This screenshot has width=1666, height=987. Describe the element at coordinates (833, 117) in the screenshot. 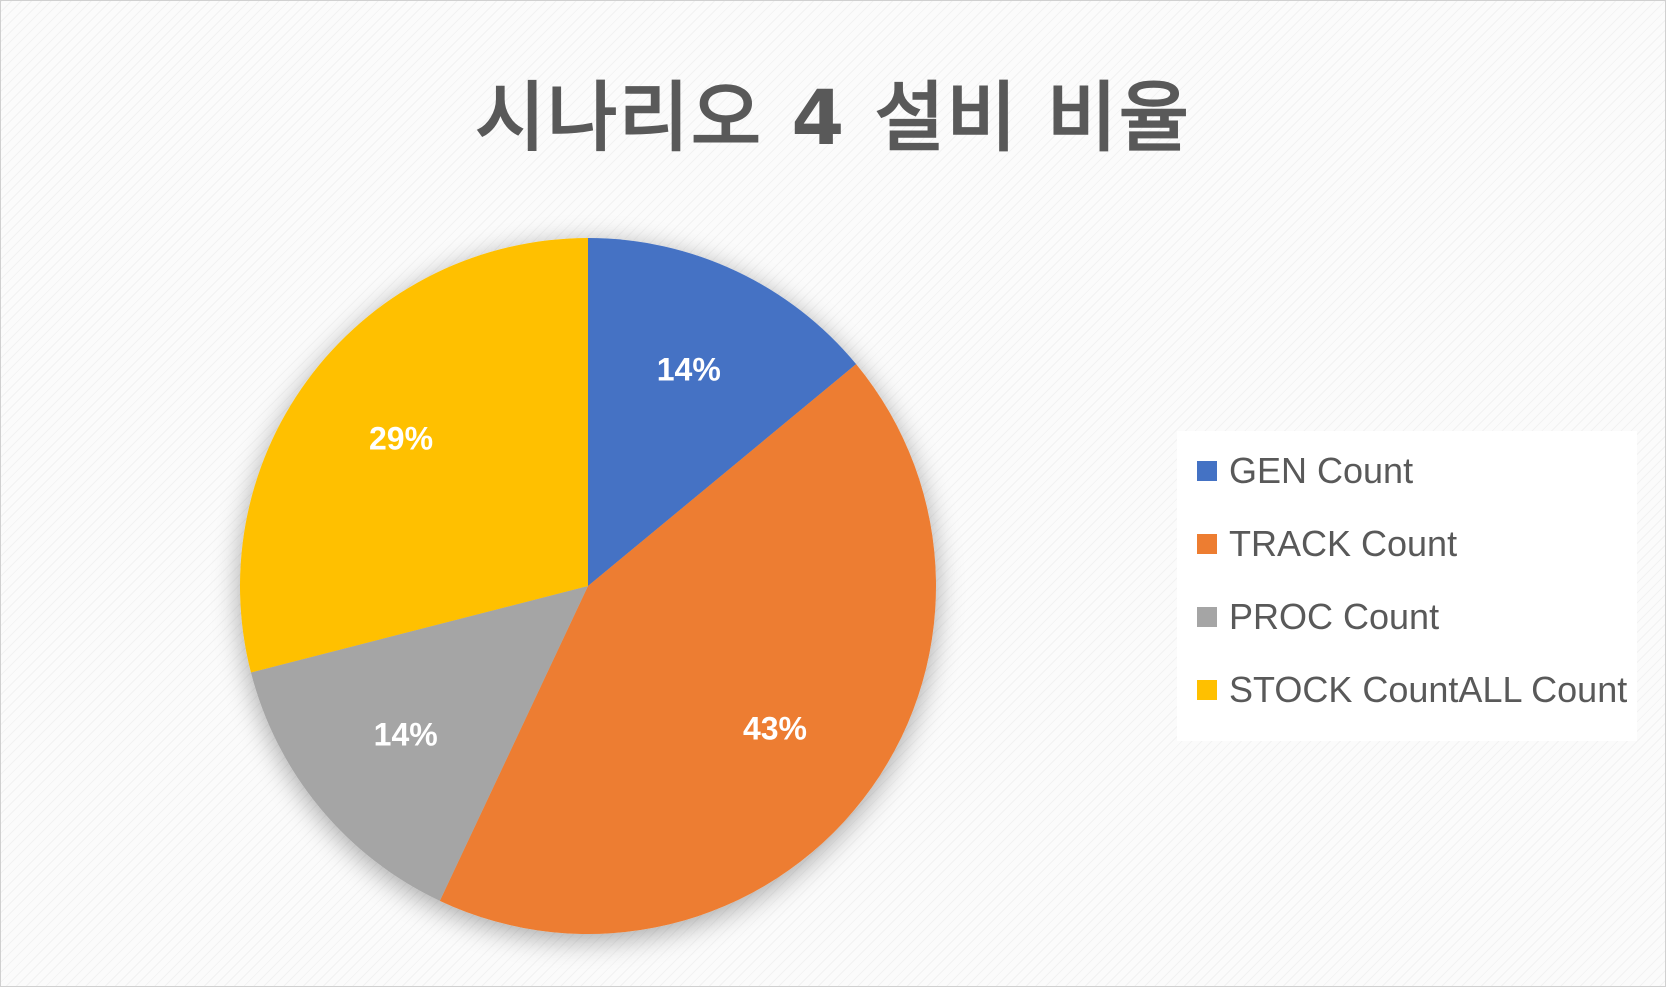

I see `chart-title: 시나리오 4 설비 비율` at that location.